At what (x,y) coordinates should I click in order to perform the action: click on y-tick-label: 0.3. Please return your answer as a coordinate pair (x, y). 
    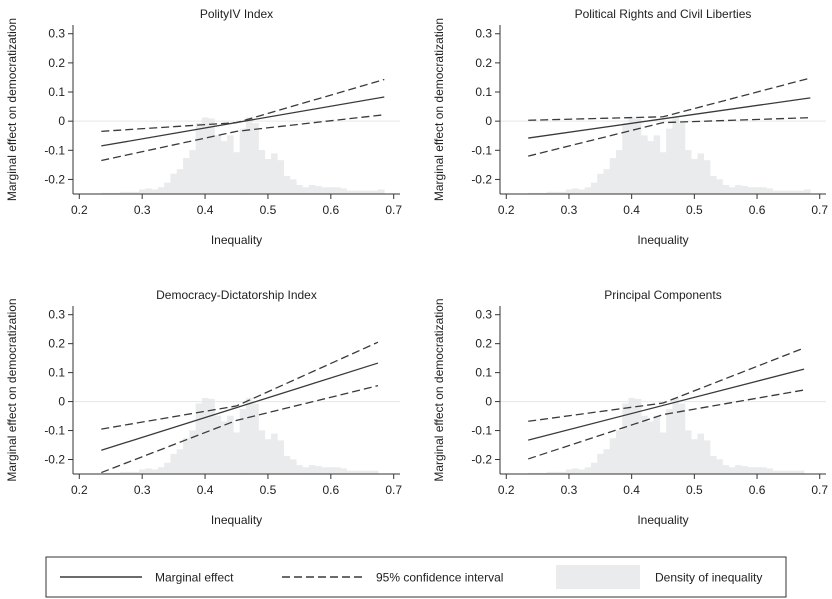
    Looking at the image, I should click on (483, 315).